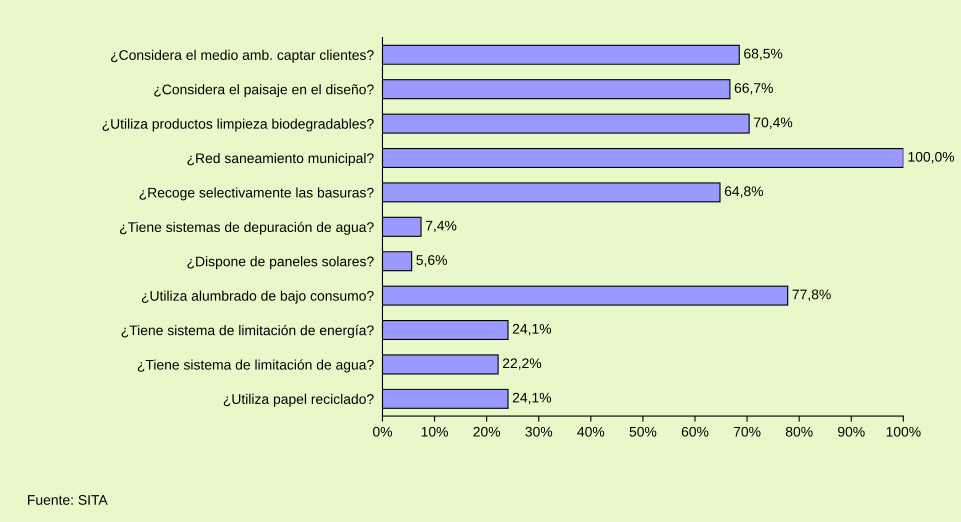  What do you see at coordinates (238, 125) in the screenshot?
I see `y-tick-label: ¿Utiliza productos limpieza biodegradables?` at bounding box center [238, 125].